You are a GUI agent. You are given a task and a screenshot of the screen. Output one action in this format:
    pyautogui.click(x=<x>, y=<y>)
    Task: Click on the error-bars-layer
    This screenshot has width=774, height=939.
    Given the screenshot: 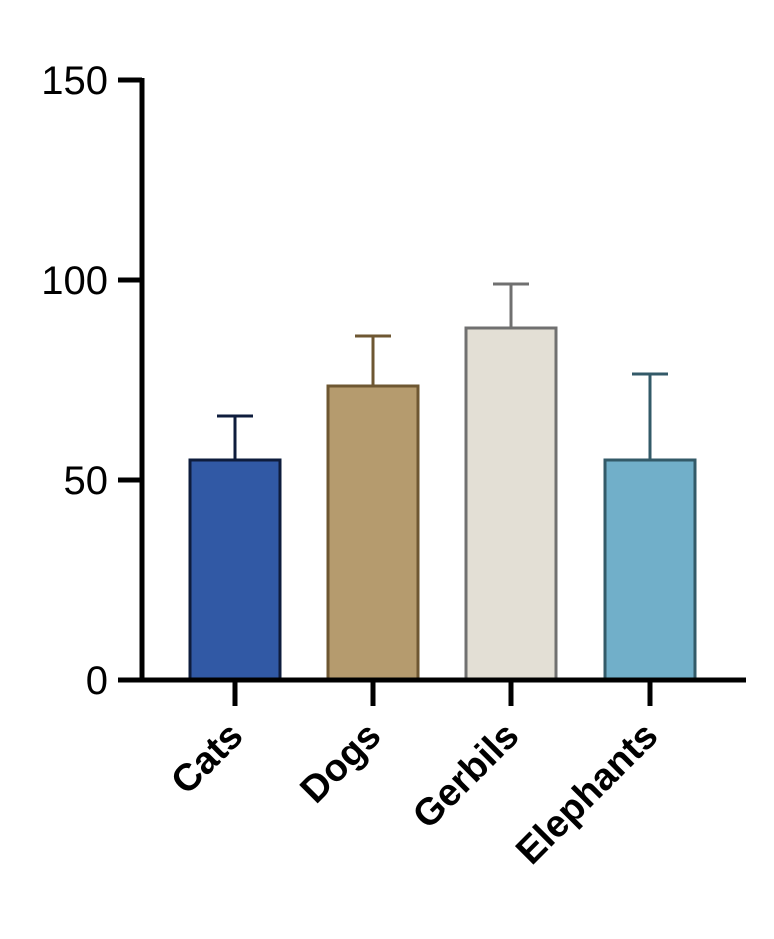 What is the action you would take?
    pyautogui.click(x=442, y=371)
    